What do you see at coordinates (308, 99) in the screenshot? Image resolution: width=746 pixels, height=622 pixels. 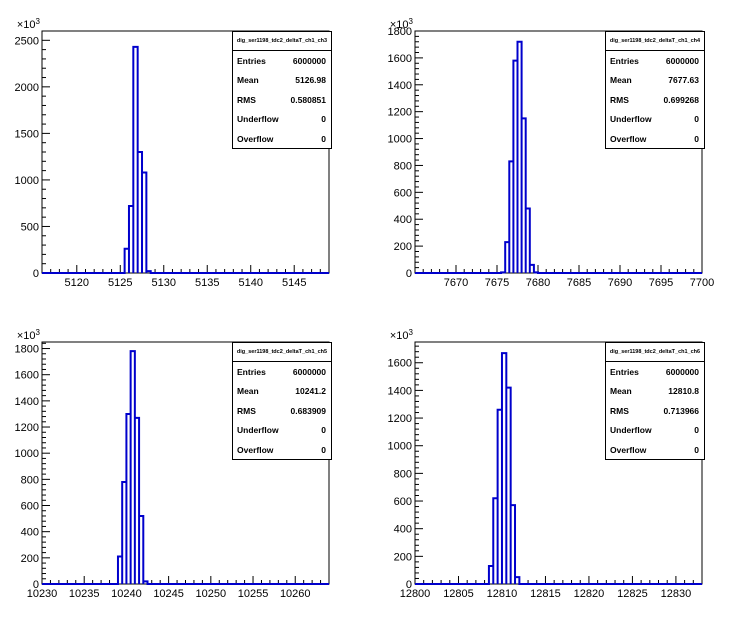 I see `stats-value-rms: 0.580851` at bounding box center [308, 99].